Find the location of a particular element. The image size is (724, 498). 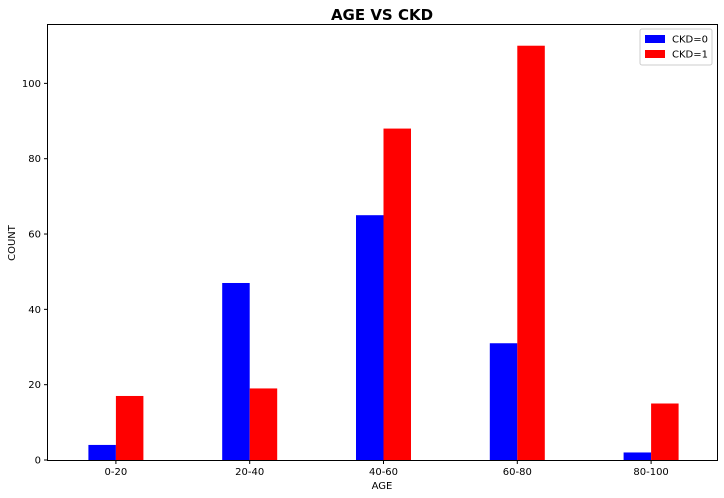

x-axis: 0-20 20-40 40-60 60-80 80-100 is located at coordinates (387, 469).